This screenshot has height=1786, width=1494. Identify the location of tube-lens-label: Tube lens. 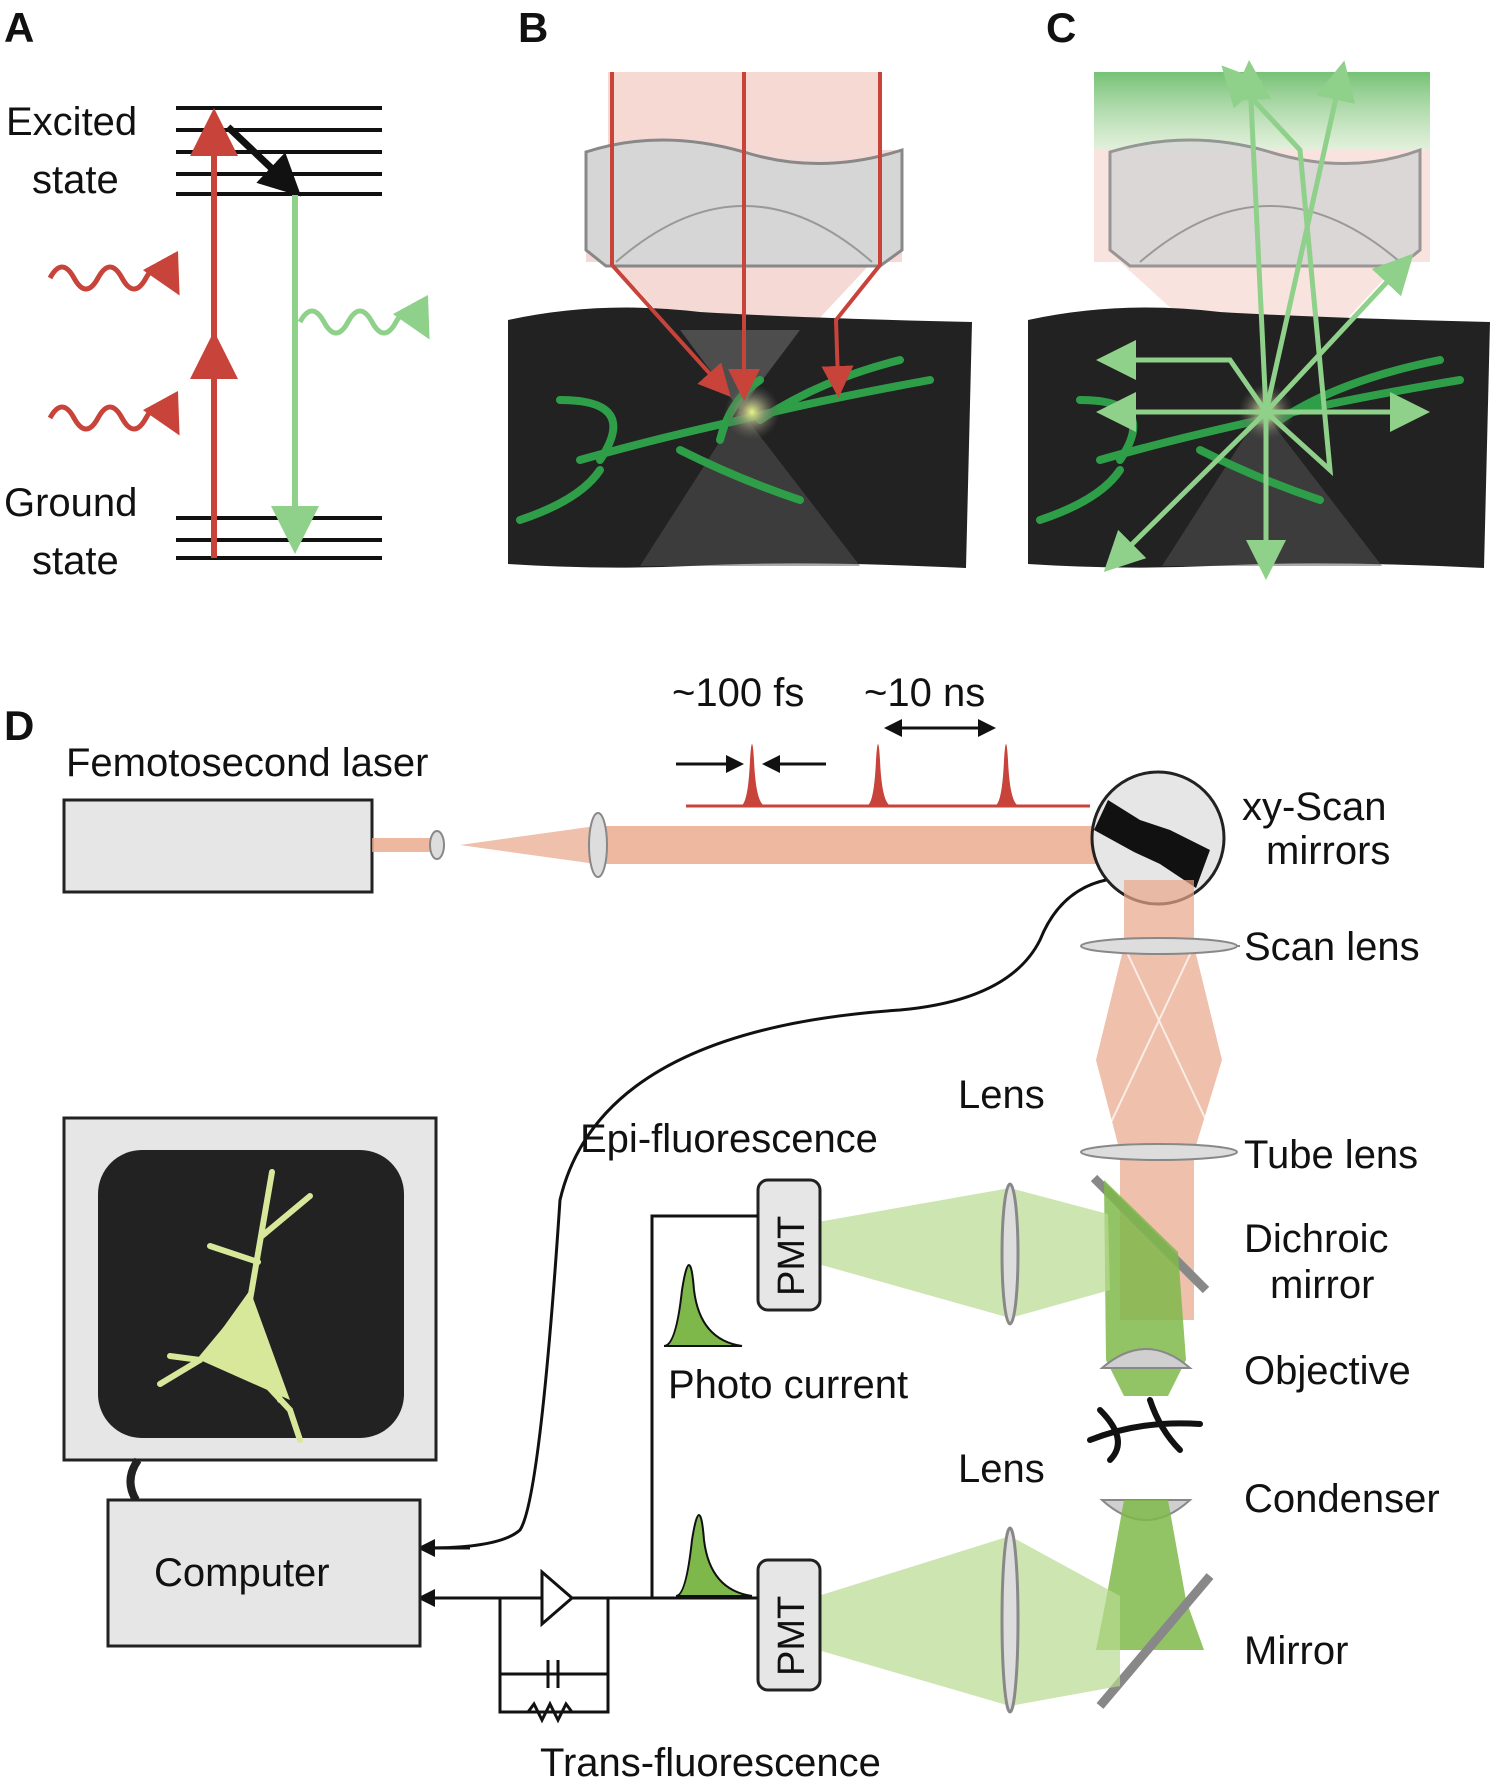
(1331, 1155).